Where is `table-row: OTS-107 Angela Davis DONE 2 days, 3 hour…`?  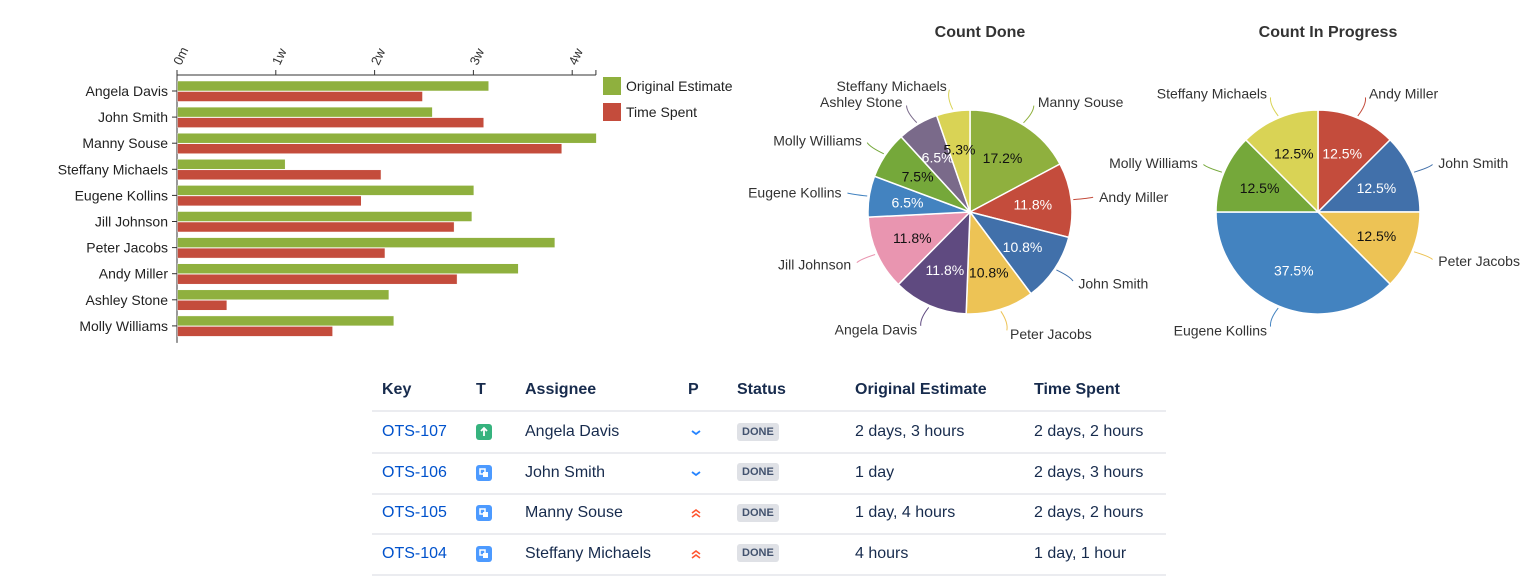 table-row: OTS-107 Angela Davis DONE 2 days, 3 hour… is located at coordinates (769, 433).